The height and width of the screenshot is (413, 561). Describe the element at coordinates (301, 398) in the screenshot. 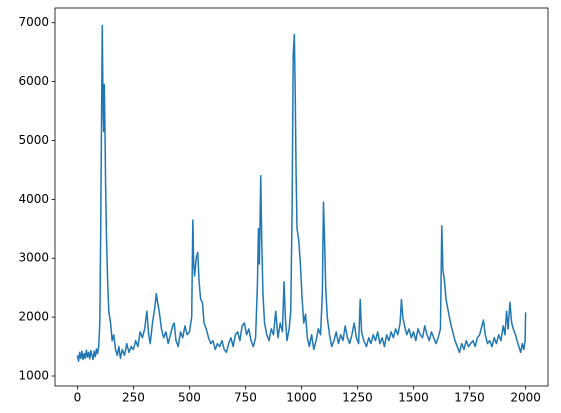

I see `x-tick-label: 1000` at that location.